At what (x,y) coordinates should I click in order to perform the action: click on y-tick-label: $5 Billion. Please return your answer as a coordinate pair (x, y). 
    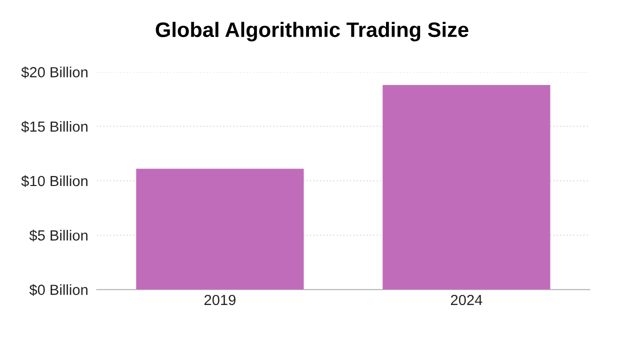
    Looking at the image, I should click on (58, 236).